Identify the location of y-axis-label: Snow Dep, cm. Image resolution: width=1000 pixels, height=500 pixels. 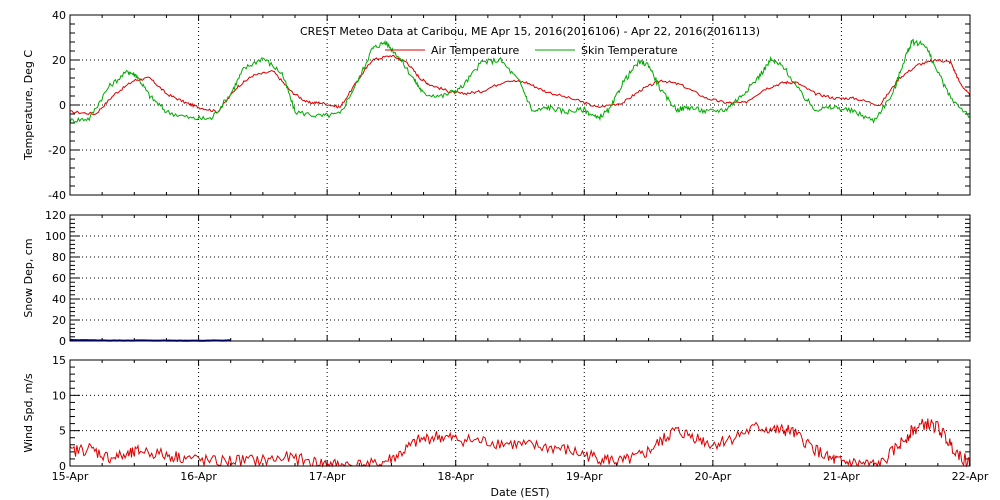
(28, 277).